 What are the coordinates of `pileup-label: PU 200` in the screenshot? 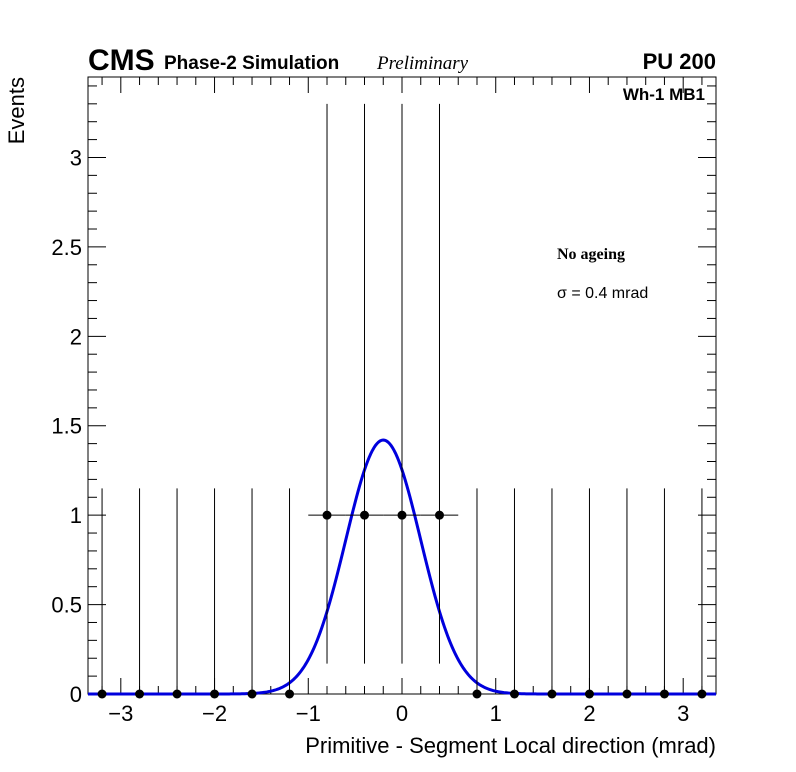 It's located at (679, 61).